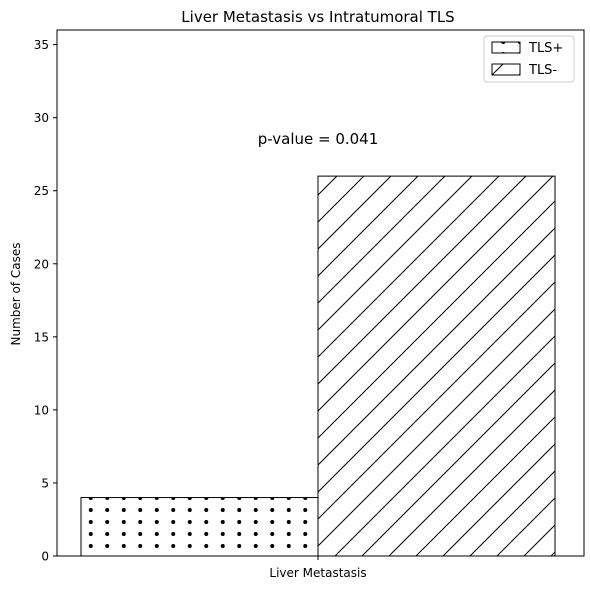 The height and width of the screenshot is (594, 590). I want to click on y-tick-label: 30, so click(41, 118).